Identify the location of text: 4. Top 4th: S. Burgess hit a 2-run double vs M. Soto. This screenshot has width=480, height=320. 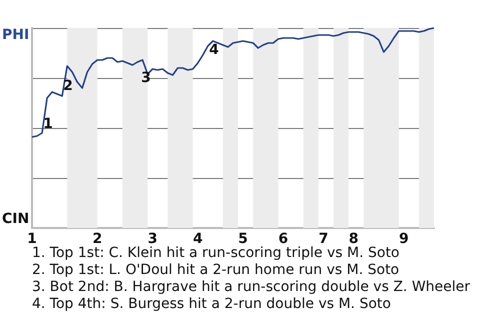
(211, 304).